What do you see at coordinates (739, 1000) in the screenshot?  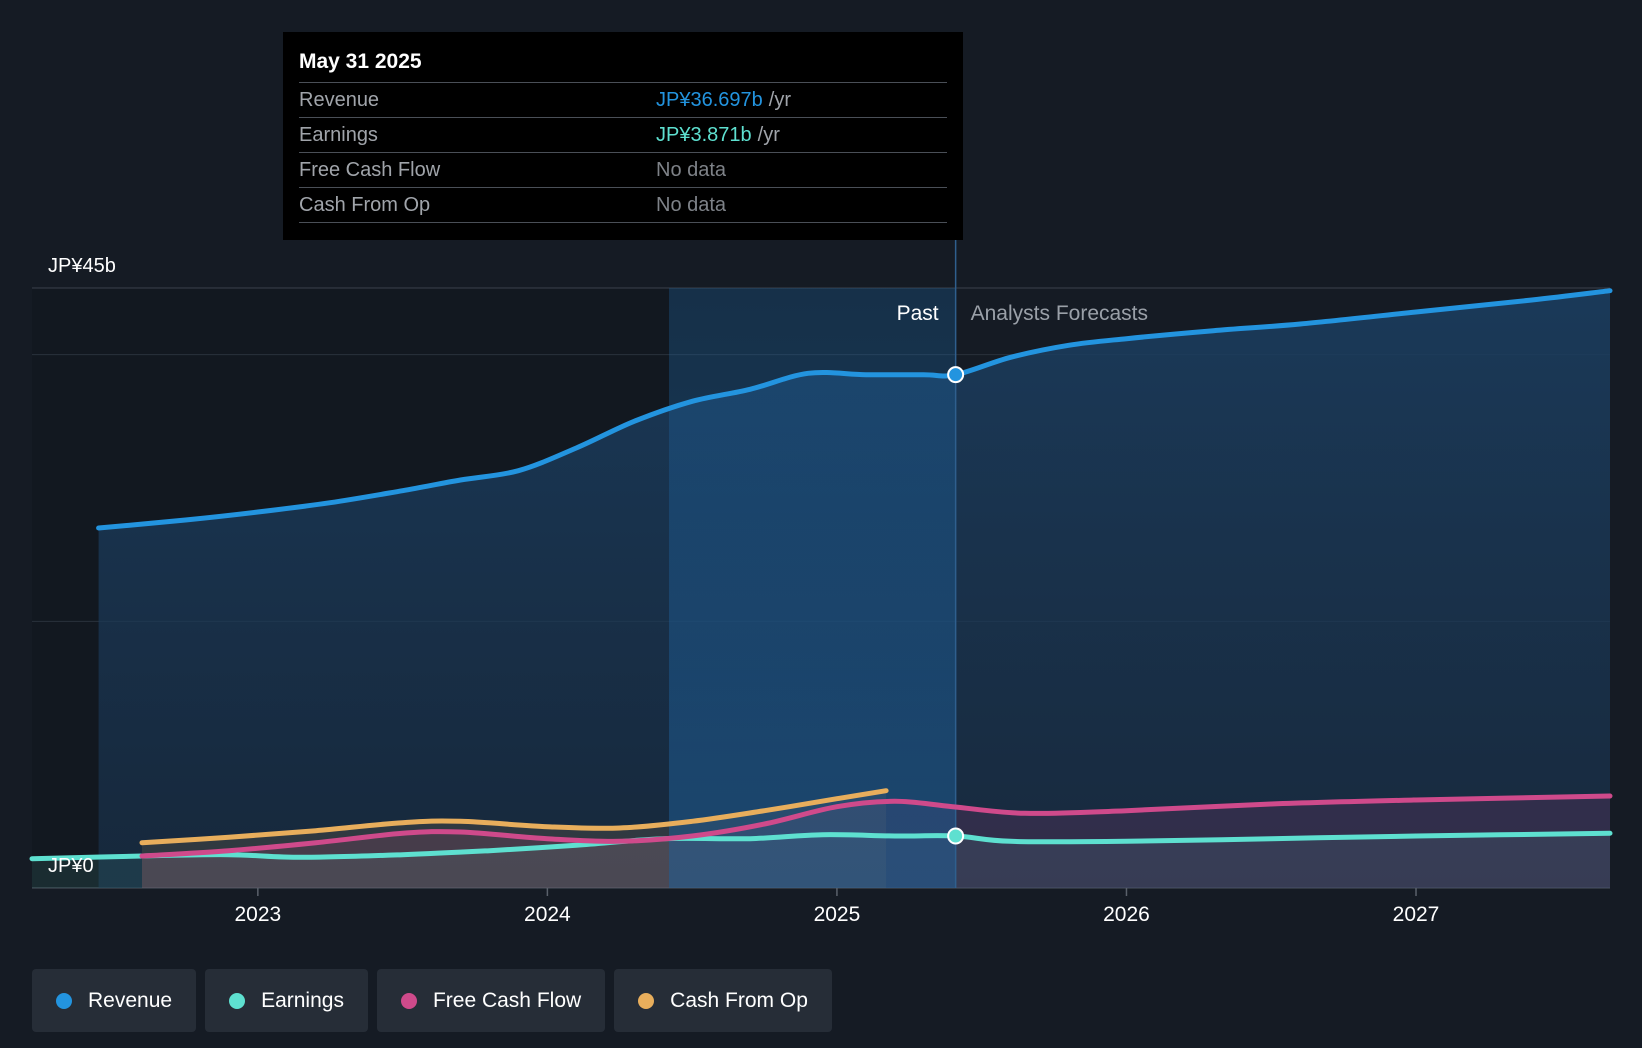 I see `legend-label: Cash From Op` at bounding box center [739, 1000].